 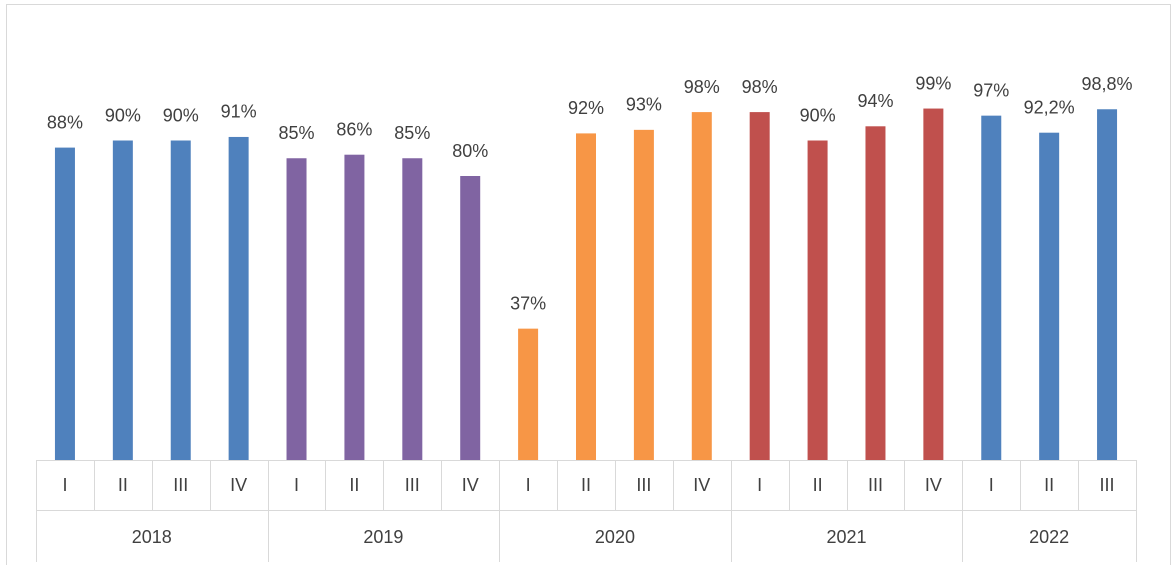 I want to click on data-label: 80%, so click(x=470, y=151).